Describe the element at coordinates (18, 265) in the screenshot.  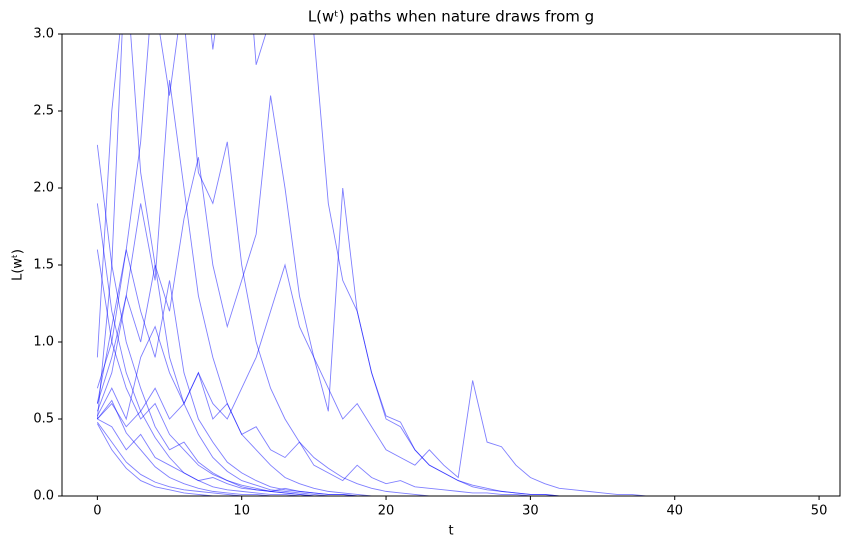
I see `y-axis-label: L(wᵗ)` at that location.